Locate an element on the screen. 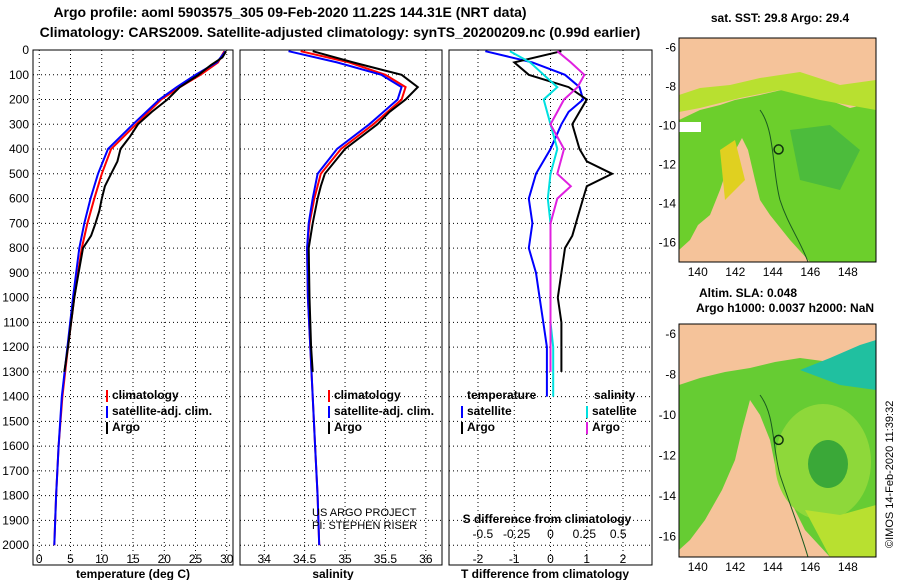 Image resolution: width=900 pixels, height=580 pixels. sla-eddy-core is located at coordinates (828, 464).